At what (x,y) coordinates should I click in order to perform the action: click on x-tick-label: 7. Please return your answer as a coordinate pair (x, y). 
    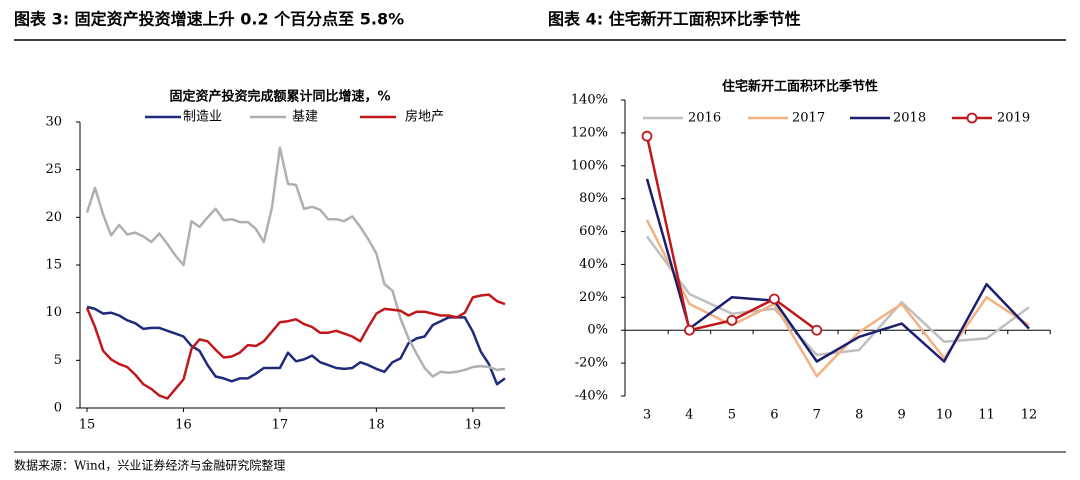
    Looking at the image, I should click on (817, 415).